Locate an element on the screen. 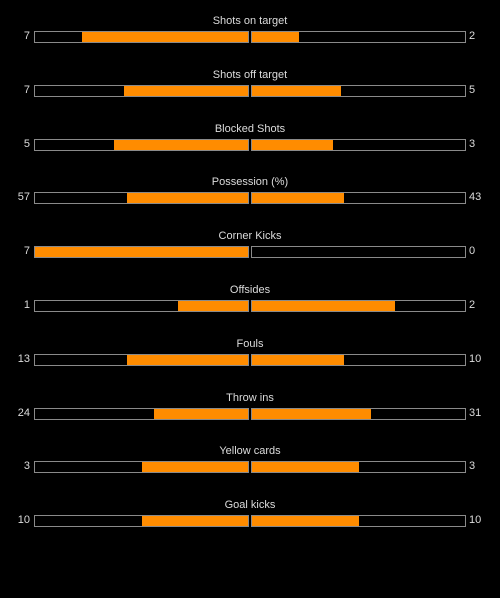  stat-row-offsides: Offsides 1 2 is located at coordinates (250, 300).